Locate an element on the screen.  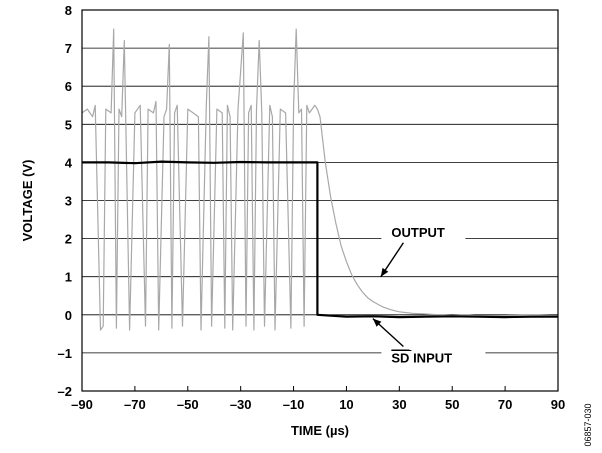
x-tick-label: –90 is located at coordinates (82, 404).